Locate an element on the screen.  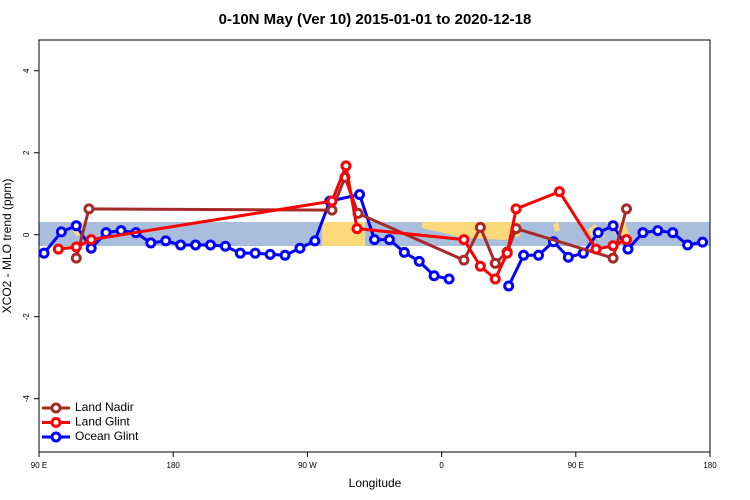
legend-label: Land Nadir is located at coordinates (104, 407).